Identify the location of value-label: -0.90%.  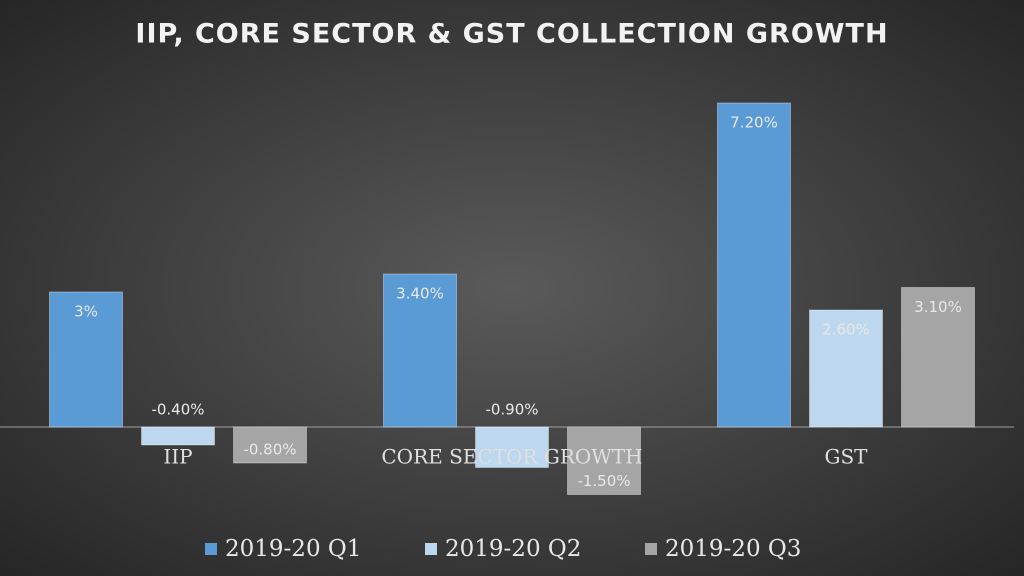
(511, 410).